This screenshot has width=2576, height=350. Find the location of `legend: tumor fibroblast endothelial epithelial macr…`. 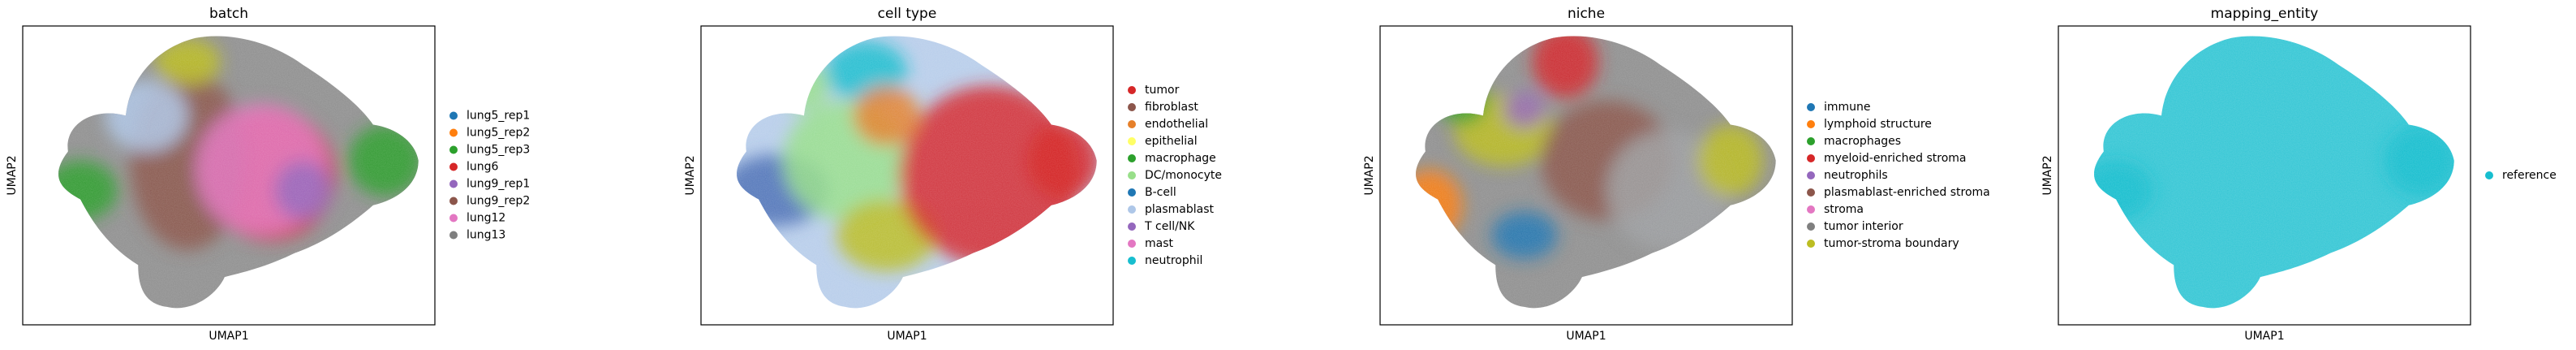

legend: tumor fibroblast endothelial epithelial macr… is located at coordinates (1175, 176).